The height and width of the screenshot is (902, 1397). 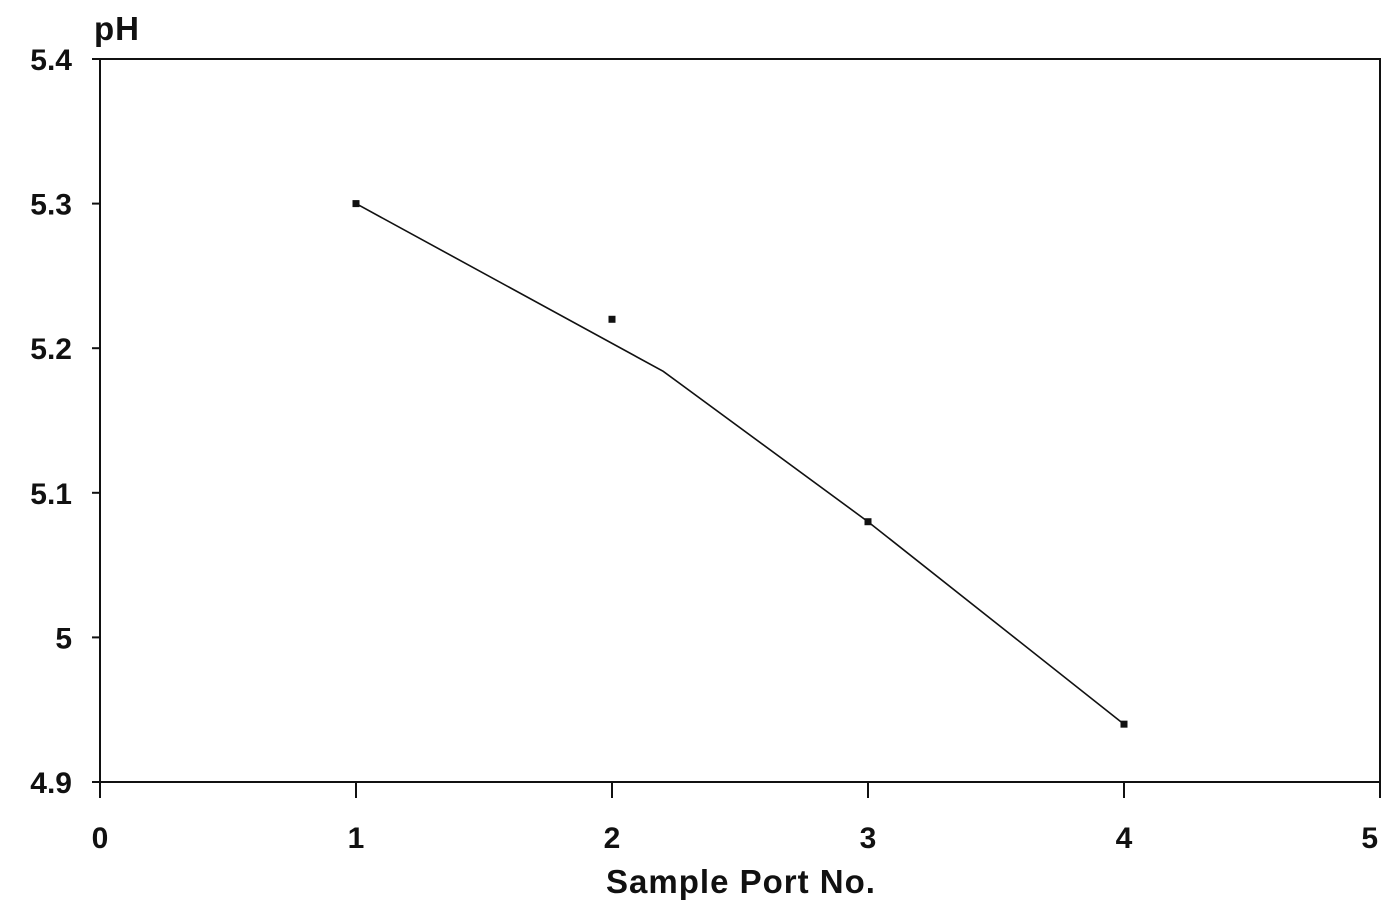 What do you see at coordinates (741, 881) in the screenshot?
I see `x-axis-title: Sample Port No.` at bounding box center [741, 881].